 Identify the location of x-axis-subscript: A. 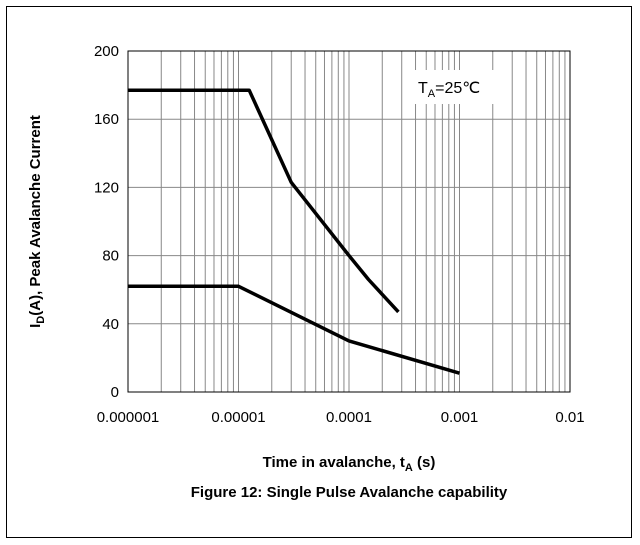
(409, 468).